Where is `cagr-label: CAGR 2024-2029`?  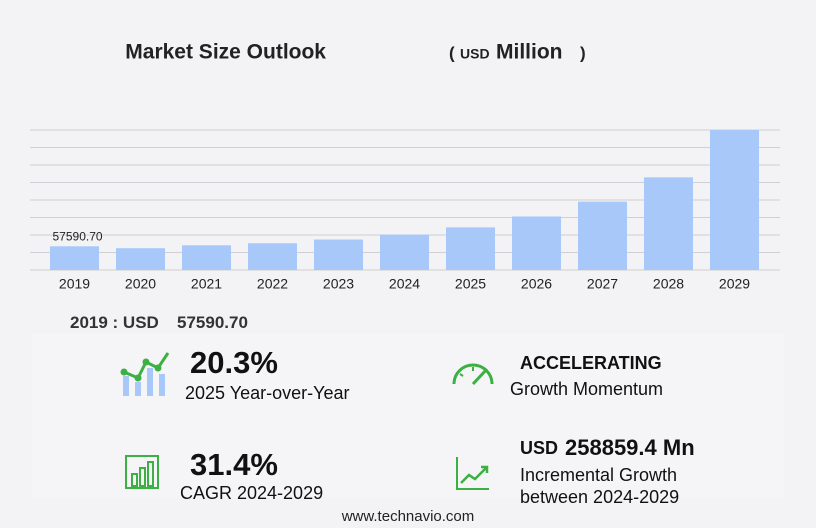
cagr-label: CAGR 2024-2029 is located at coordinates (252, 493).